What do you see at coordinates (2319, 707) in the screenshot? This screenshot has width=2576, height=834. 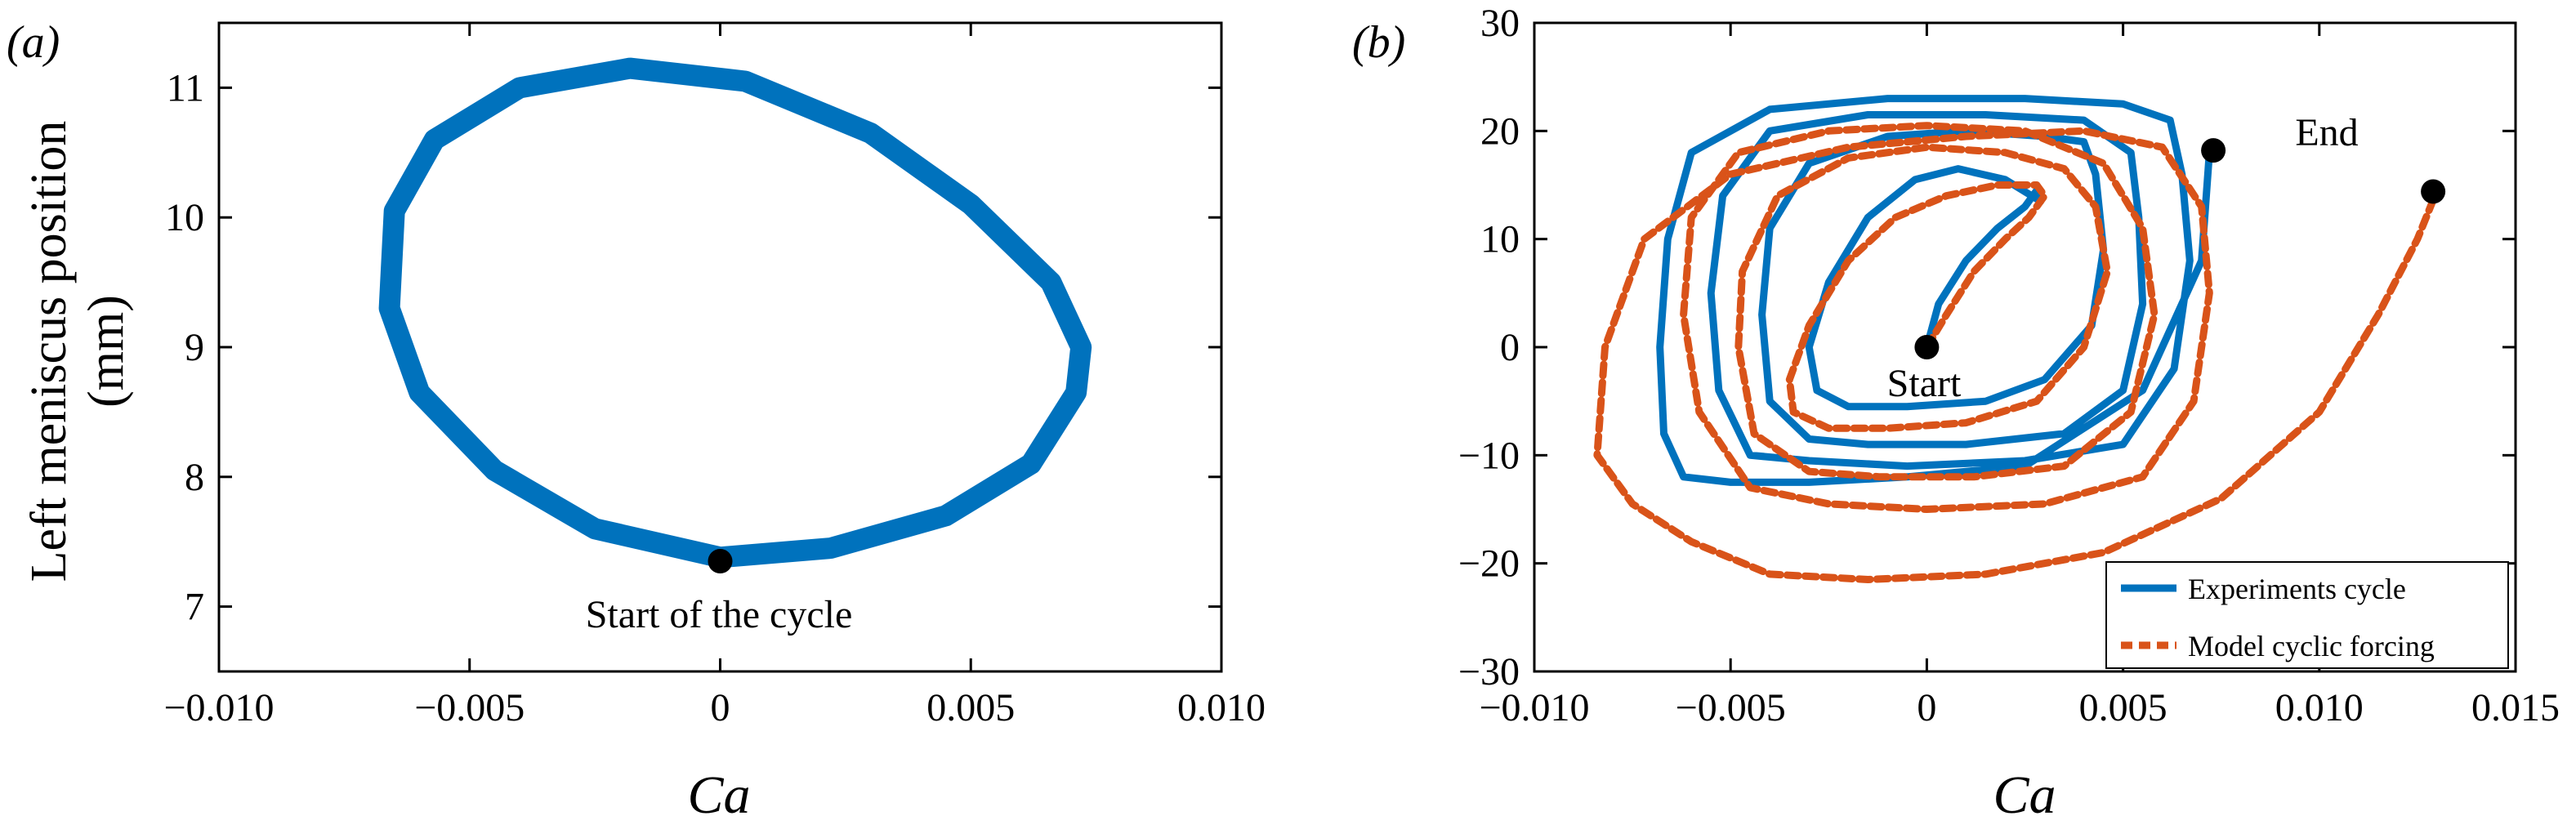 I see `panel-b-x-tick-label: 0.010` at bounding box center [2319, 707].